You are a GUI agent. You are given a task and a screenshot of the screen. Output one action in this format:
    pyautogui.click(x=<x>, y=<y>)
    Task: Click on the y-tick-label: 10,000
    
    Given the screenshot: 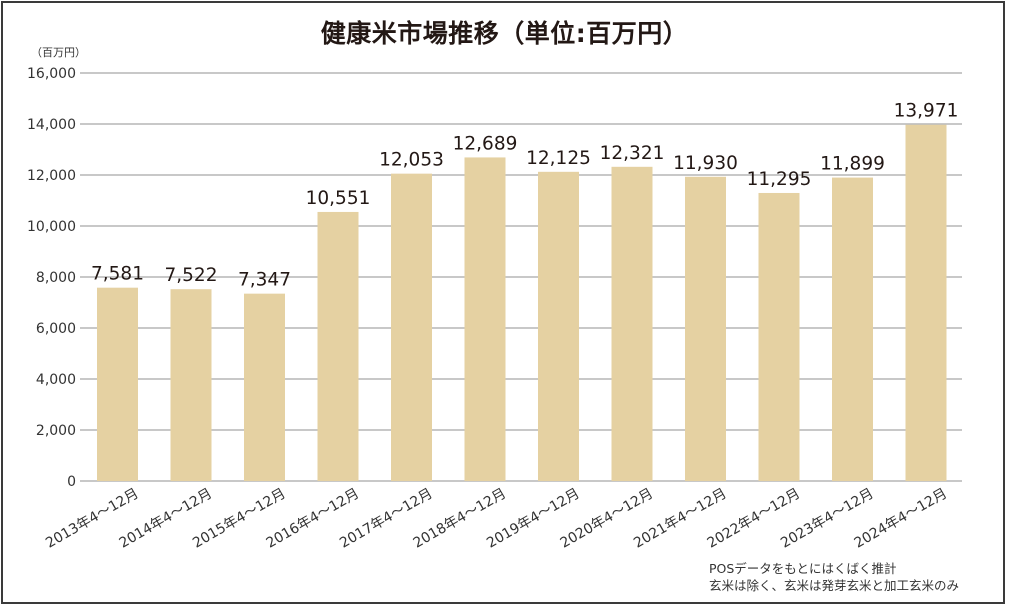 What is the action you would take?
    pyautogui.click(x=51, y=227)
    